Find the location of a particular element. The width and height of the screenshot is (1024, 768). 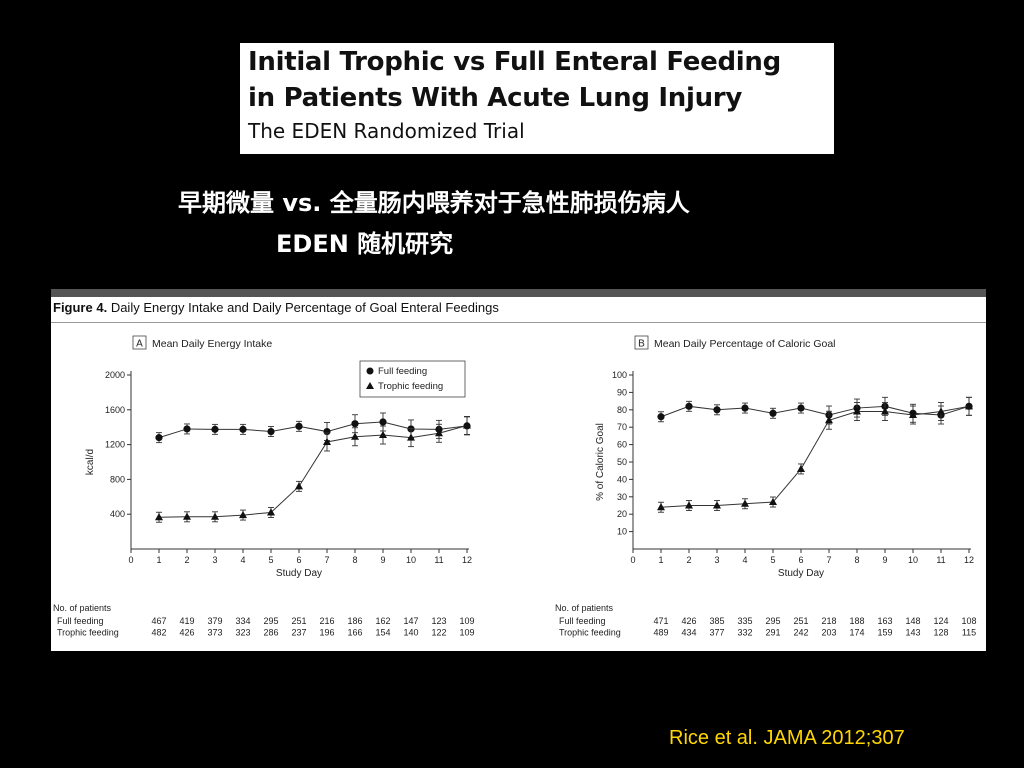

panel-a-y-tick-label: 1600 is located at coordinates (115, 410).